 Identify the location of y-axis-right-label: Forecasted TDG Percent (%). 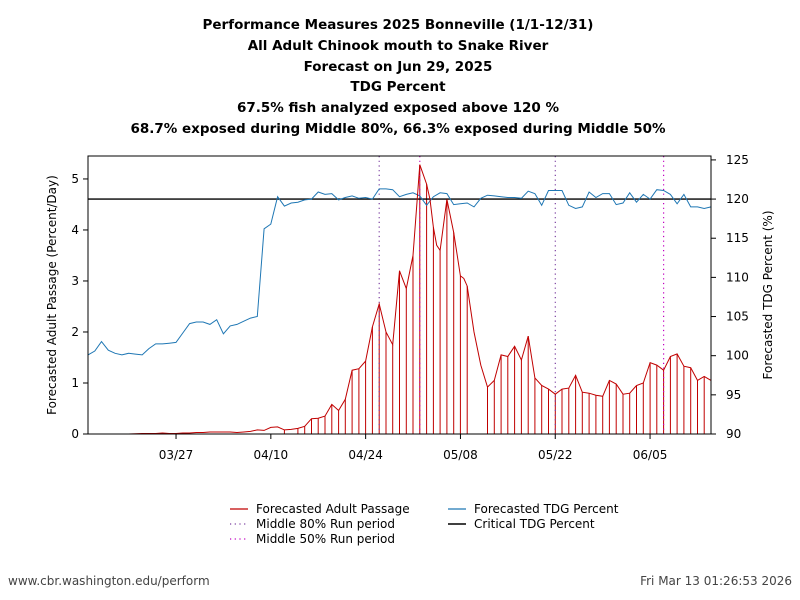
(768, 294).